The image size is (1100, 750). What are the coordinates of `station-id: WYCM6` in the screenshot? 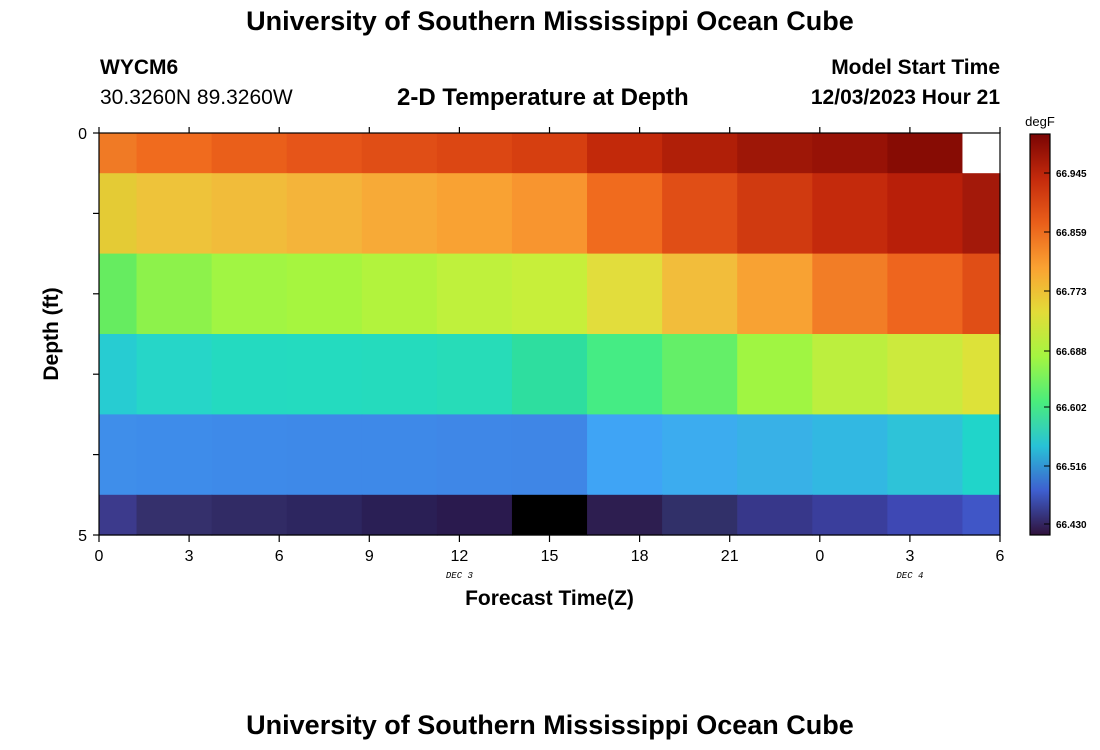 It's located at (139, 67).